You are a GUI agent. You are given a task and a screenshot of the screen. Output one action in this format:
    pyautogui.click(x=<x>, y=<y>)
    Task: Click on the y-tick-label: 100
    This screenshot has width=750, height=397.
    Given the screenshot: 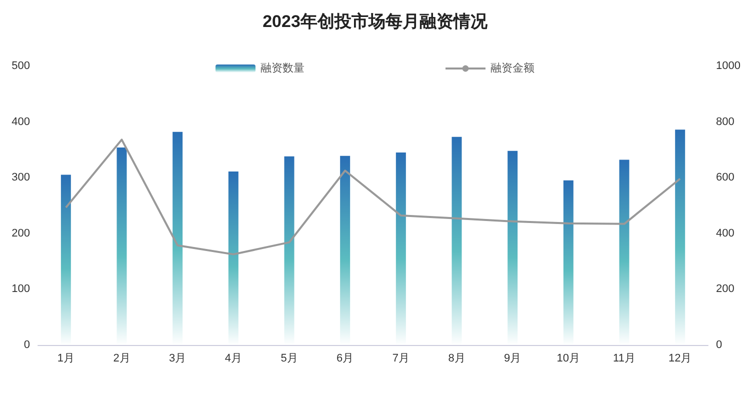 What is the action you would take?
    pyautogui.click(x=21, y=289)
    